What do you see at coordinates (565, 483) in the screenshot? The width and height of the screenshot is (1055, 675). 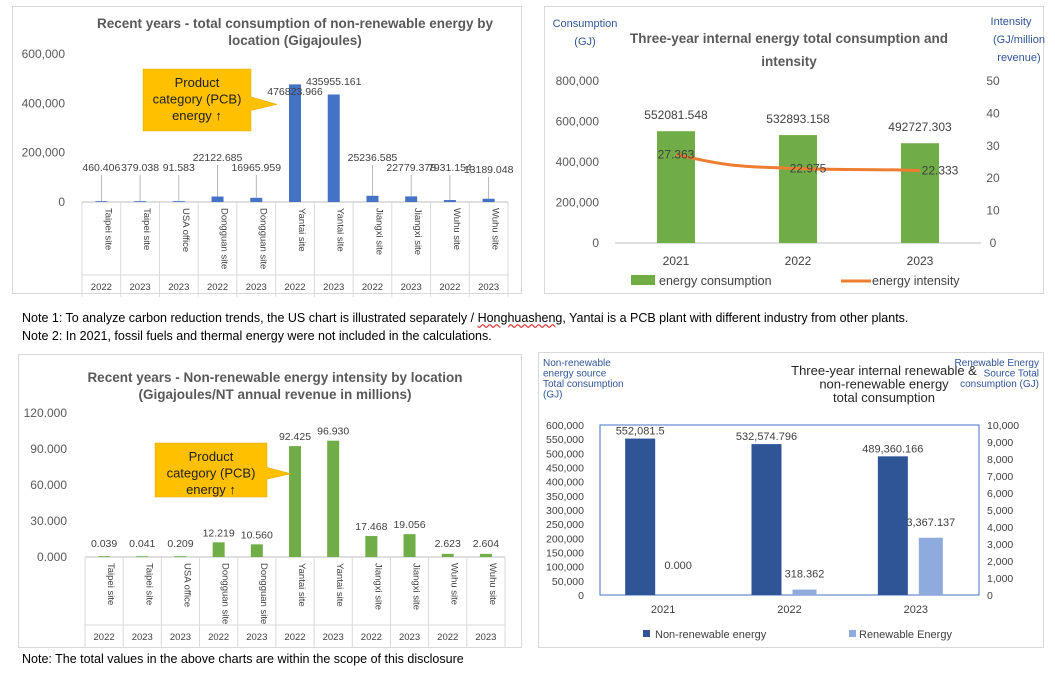 I see `y-tick-left-label: 400,000` at bounding box center [565, 483].